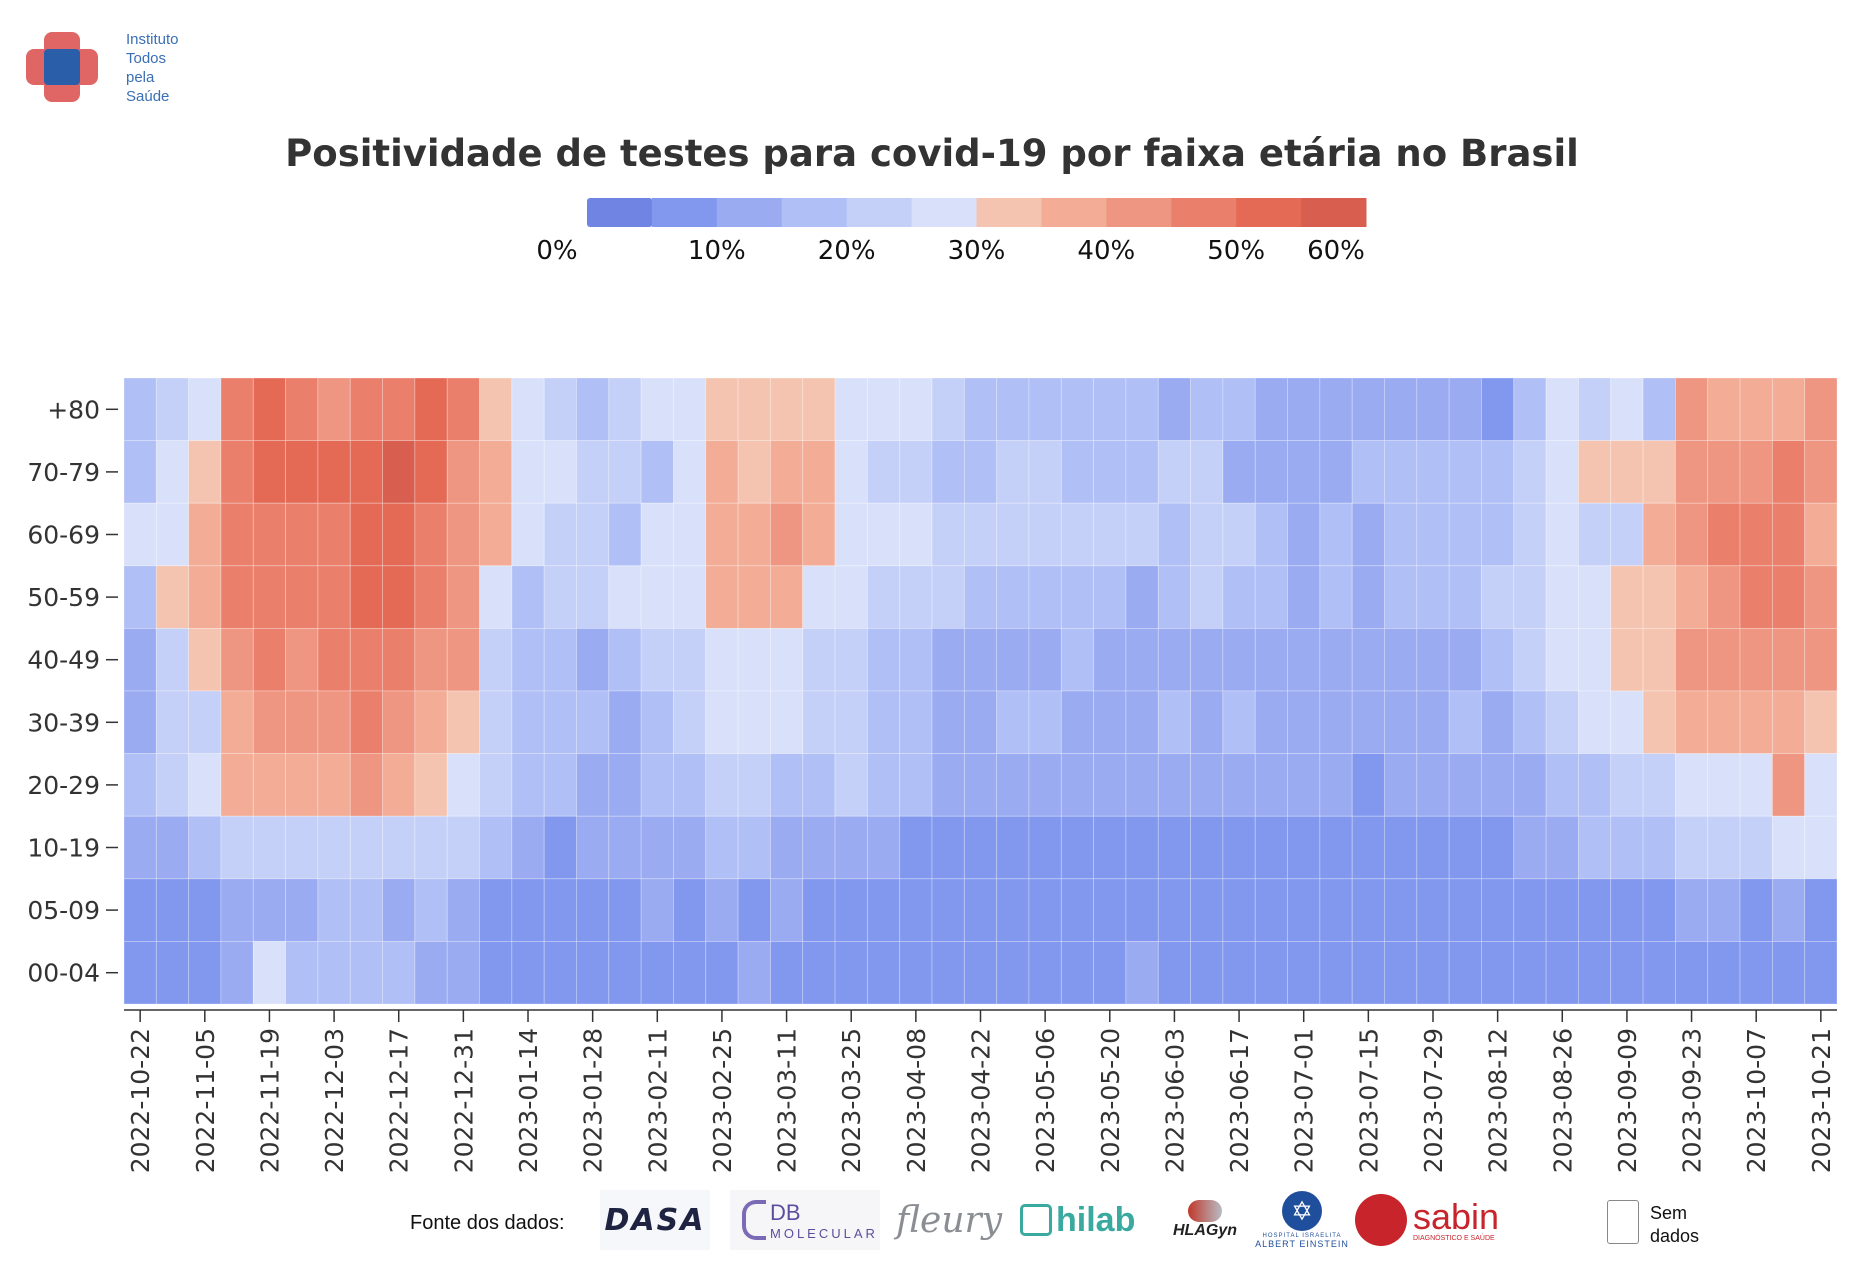 This screenshot has height=1268, width=1864. Describe the element at coordinates (1045, 1100) in the screenshot. I see `x-tick-label: 2023-05-06` at that location.